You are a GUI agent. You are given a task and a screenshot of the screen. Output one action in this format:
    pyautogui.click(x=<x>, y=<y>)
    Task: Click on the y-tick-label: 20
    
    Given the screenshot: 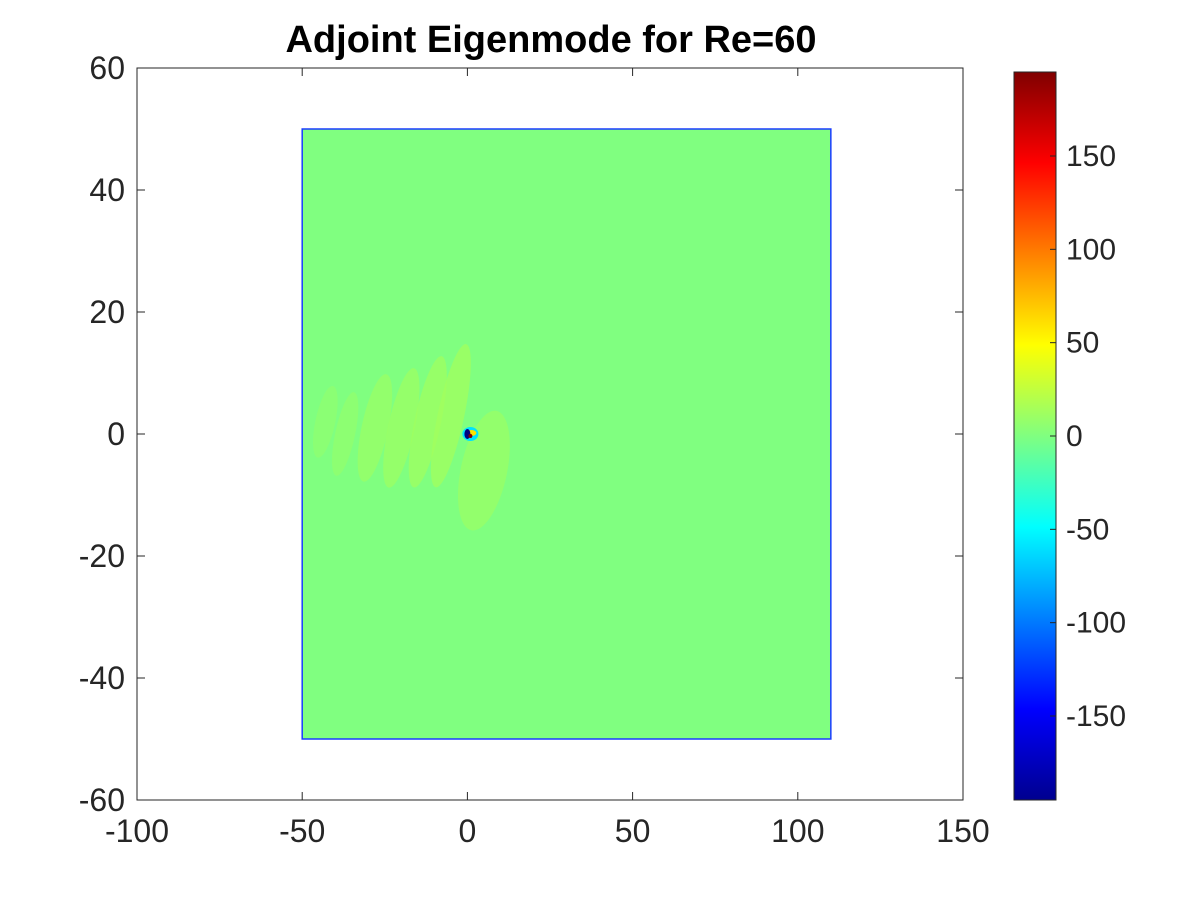 What is the action you would take?
    pyautogui.click(x=107, y=312)
    